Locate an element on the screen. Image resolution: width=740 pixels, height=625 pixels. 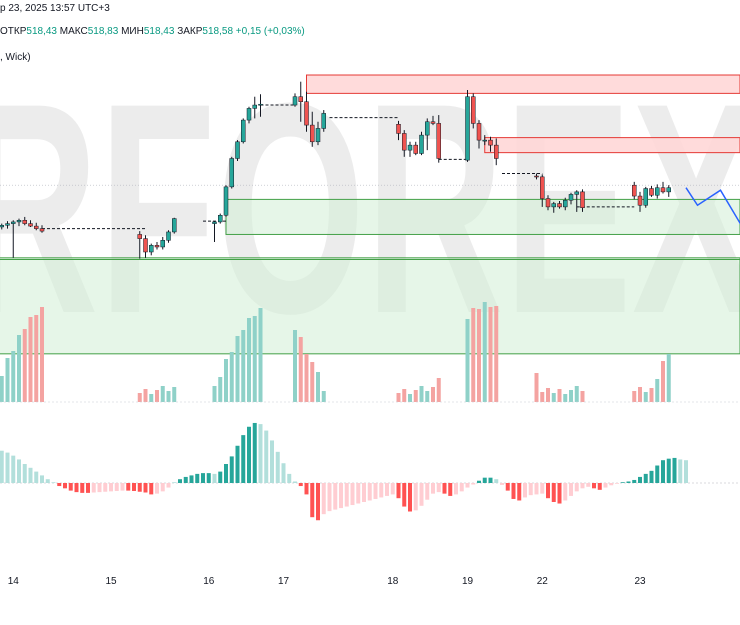
header-date: р 23, 2025 13:57 UTC+3 is located at coordinates (55, 8).